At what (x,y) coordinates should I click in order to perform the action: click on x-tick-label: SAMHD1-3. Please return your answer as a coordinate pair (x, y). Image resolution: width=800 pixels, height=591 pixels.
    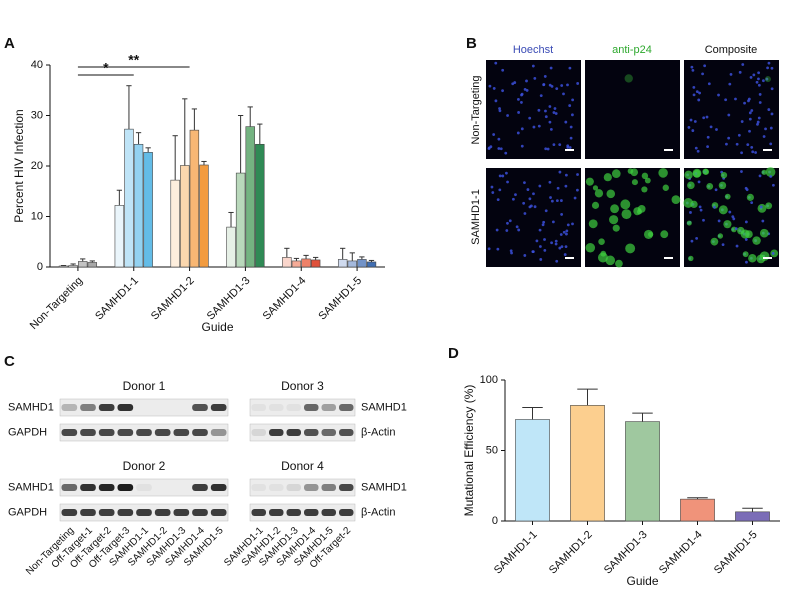
    Looking at the image, I should click on (626, 553).